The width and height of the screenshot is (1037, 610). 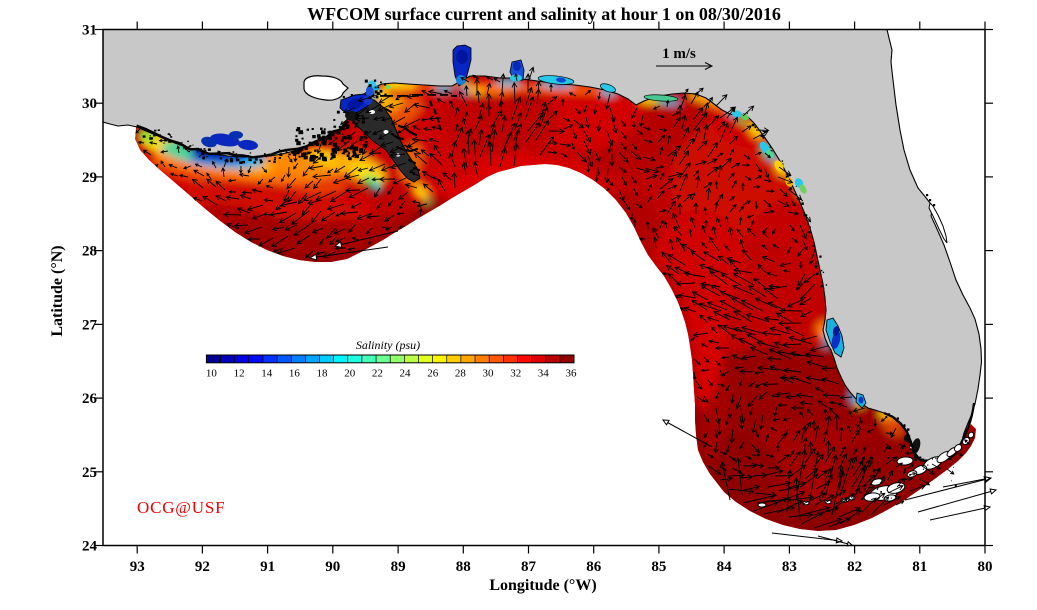 I want to click on svg-text: 93, so click(x=137, y=567).